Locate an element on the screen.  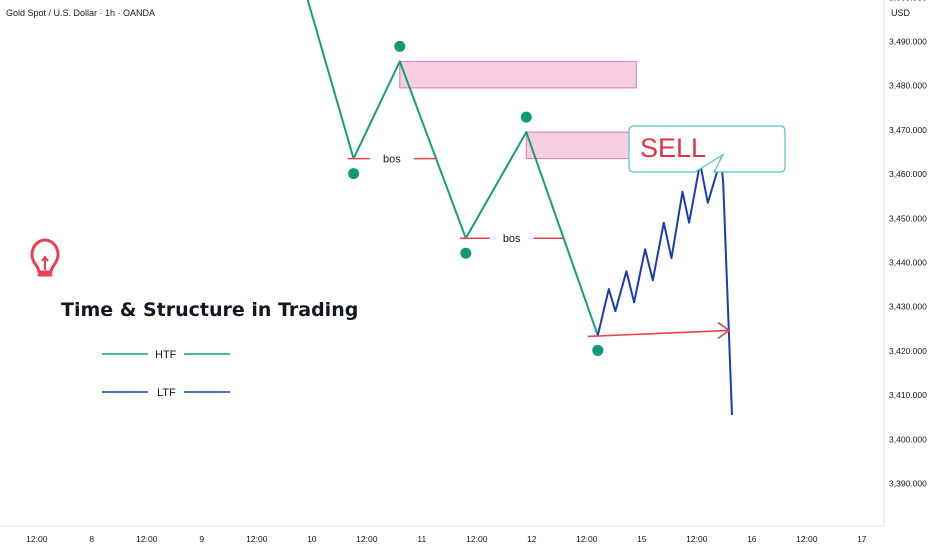
x-tick-label: 15 is located at coordinates (642, 539).